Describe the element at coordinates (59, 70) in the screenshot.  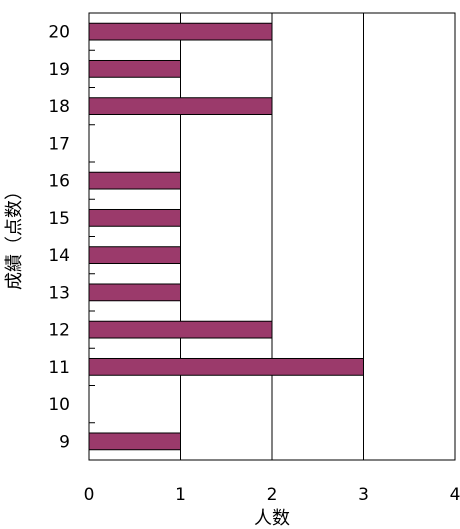
I see `y-tick-label-19: 19` at that location.